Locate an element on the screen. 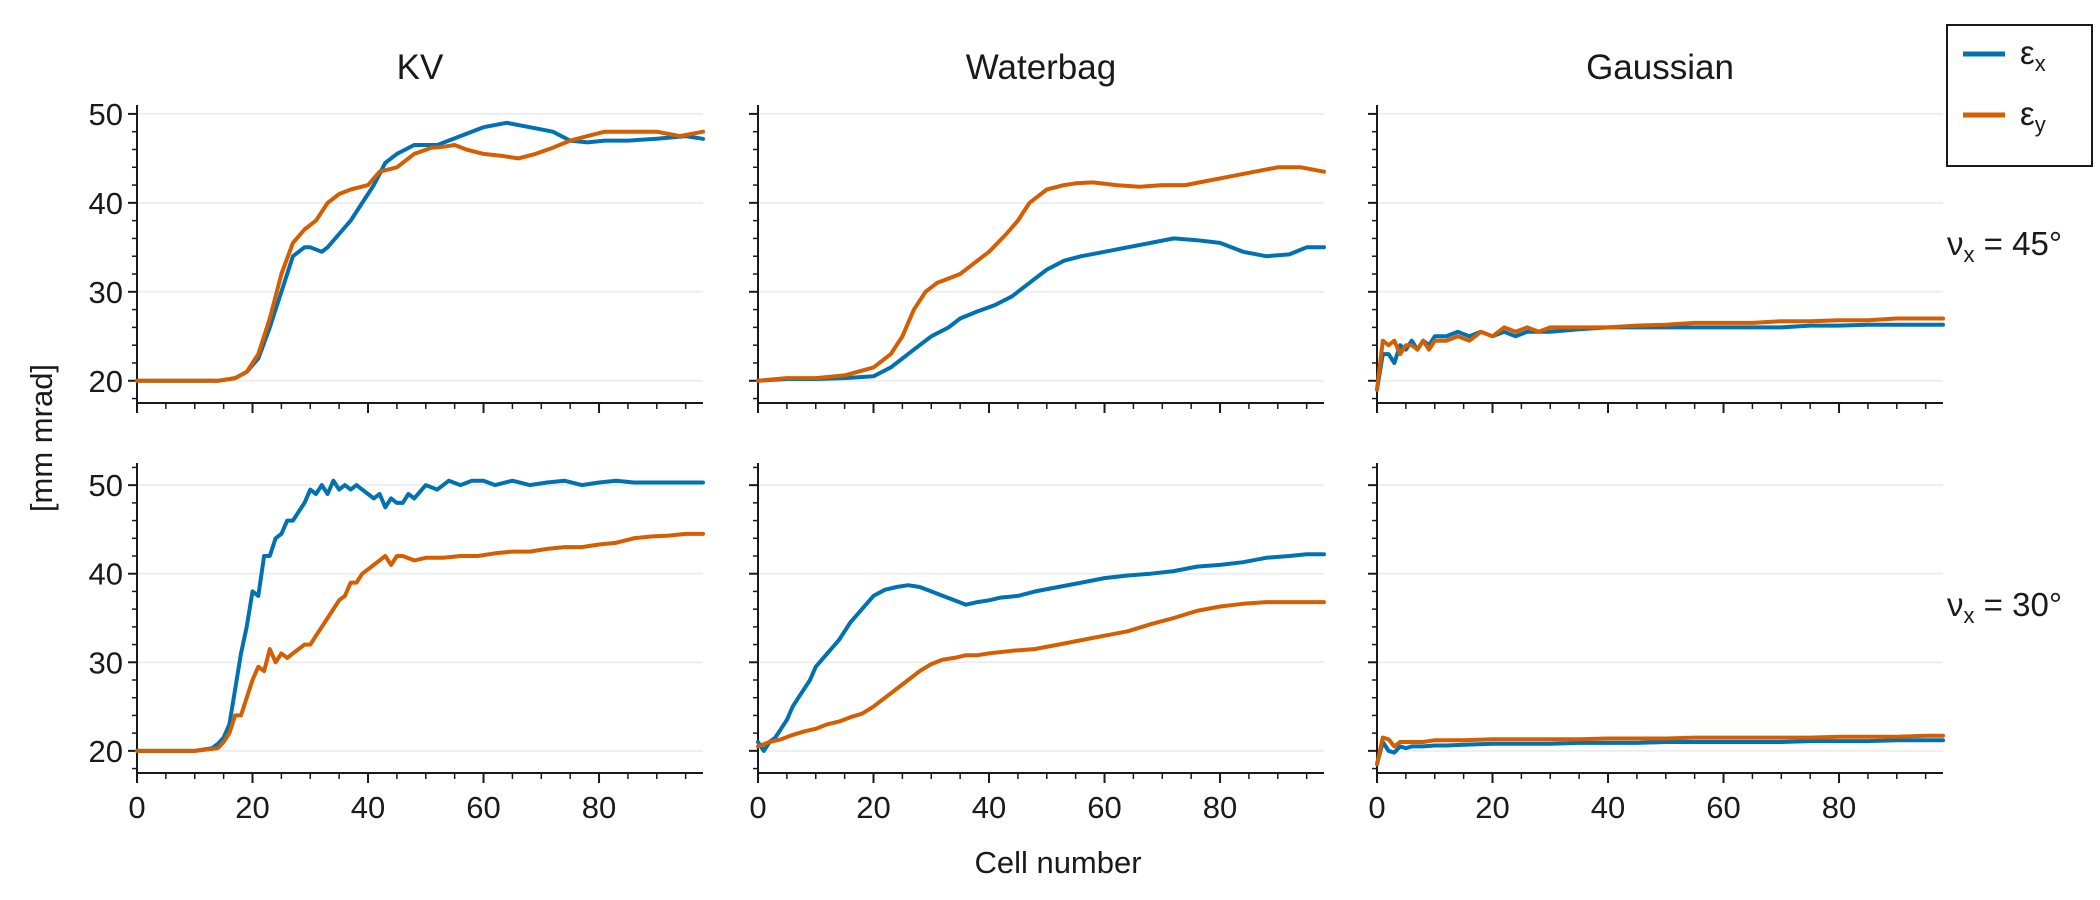 Image resolution: width=2100 pixels, height=900 pixels. panel-r1-c0-series-ex is located at coordinates (420, 615).